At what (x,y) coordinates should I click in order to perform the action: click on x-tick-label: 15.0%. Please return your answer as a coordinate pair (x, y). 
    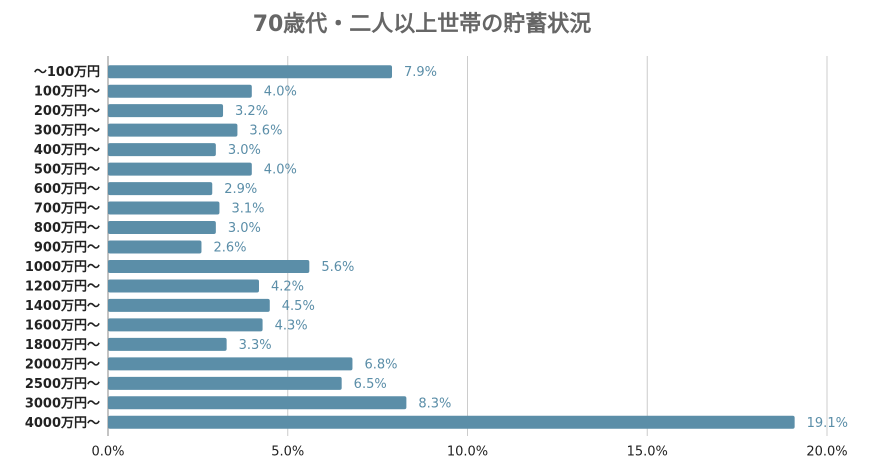
    Looking at the image, I should click on (647, 452).